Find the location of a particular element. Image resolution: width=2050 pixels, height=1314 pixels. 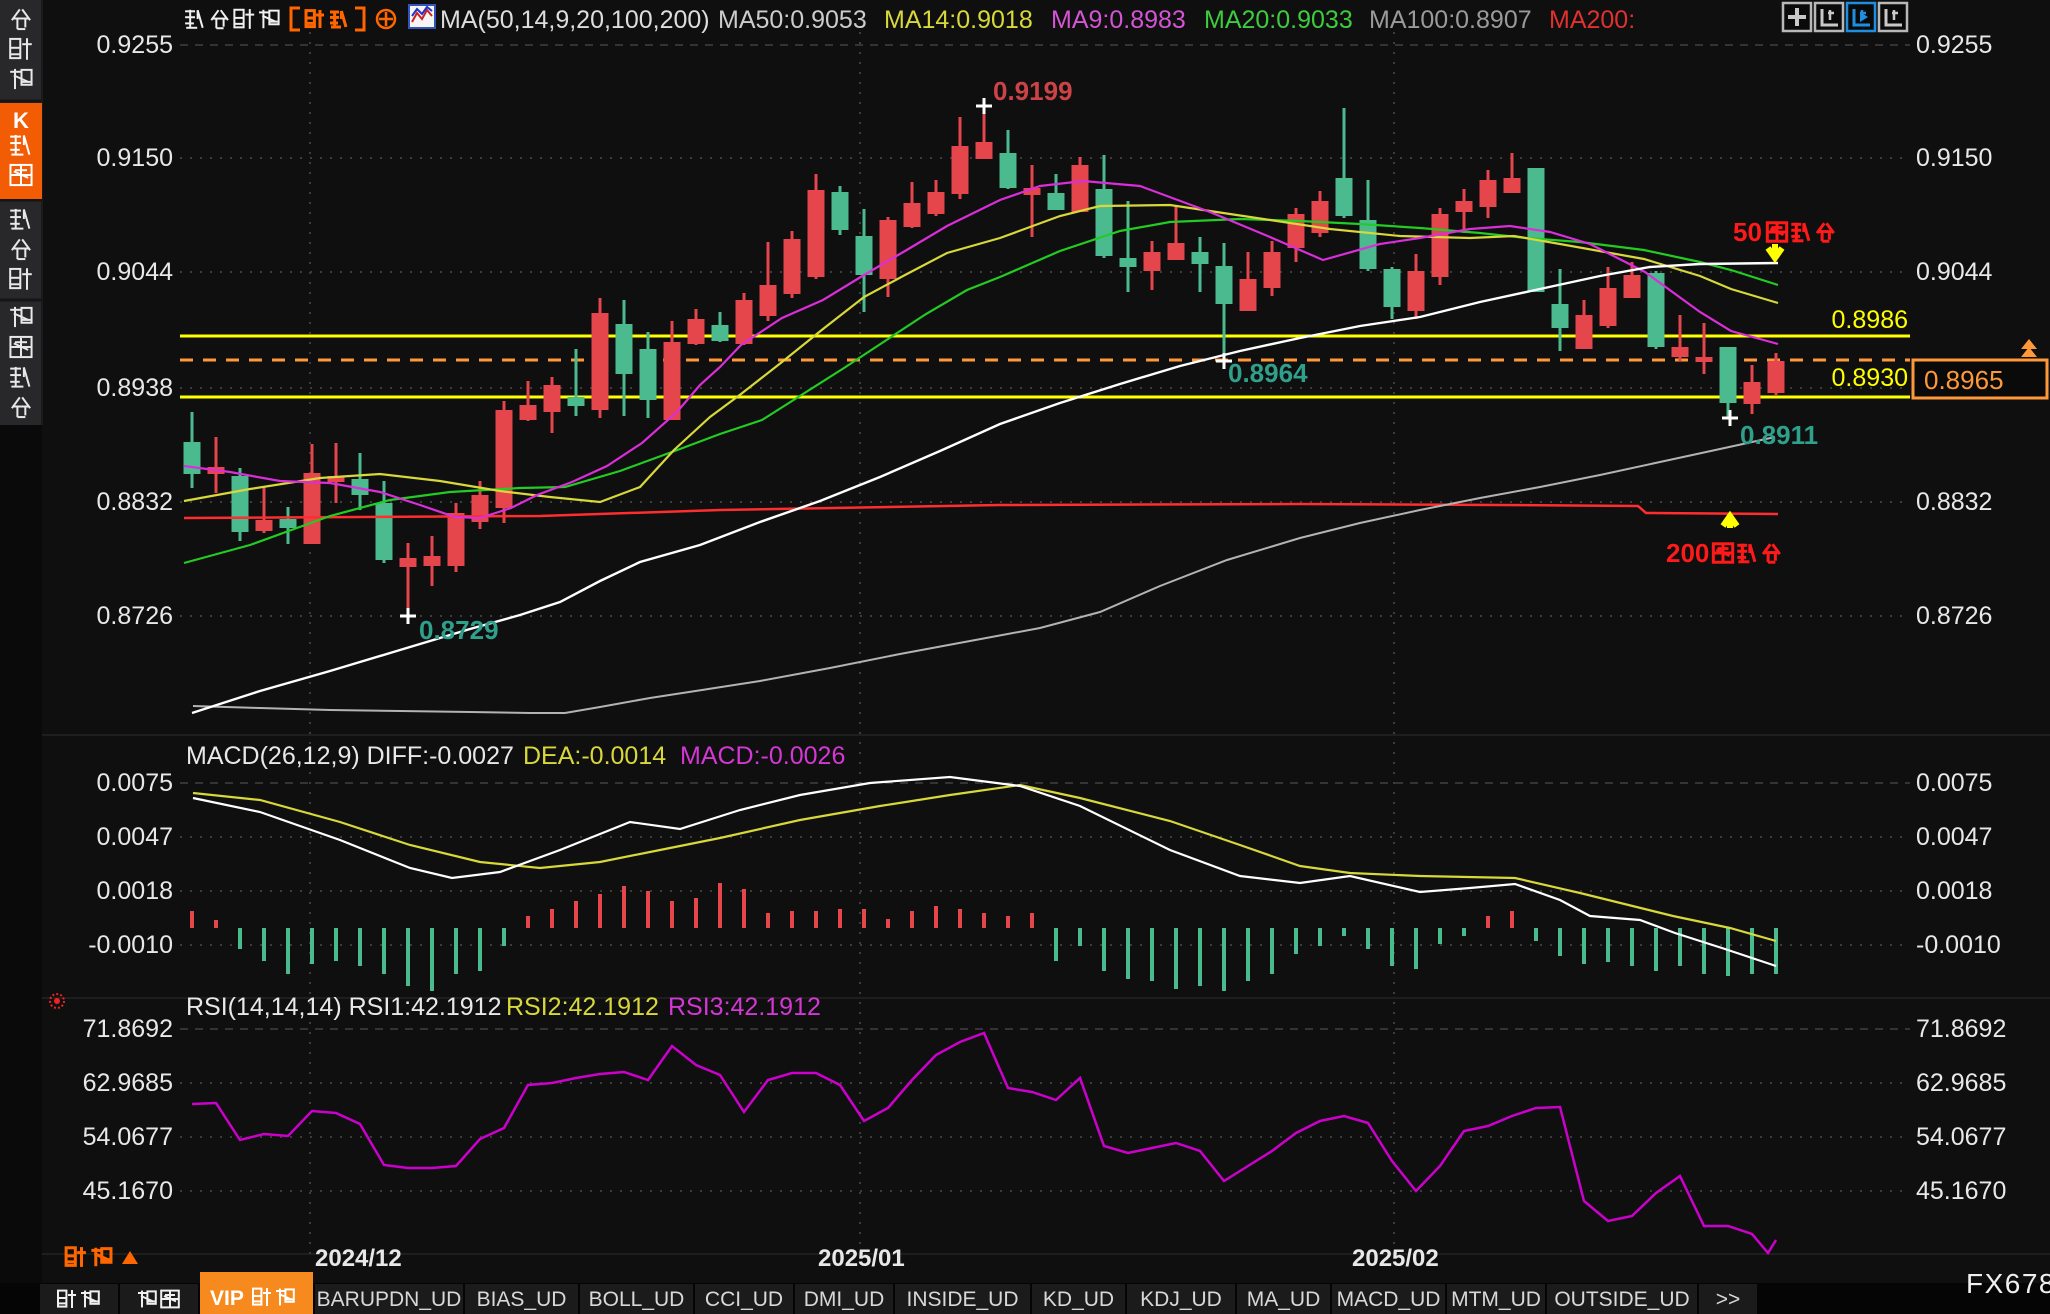

svg-text: FX678 is located at coordinates (2008, 1283).